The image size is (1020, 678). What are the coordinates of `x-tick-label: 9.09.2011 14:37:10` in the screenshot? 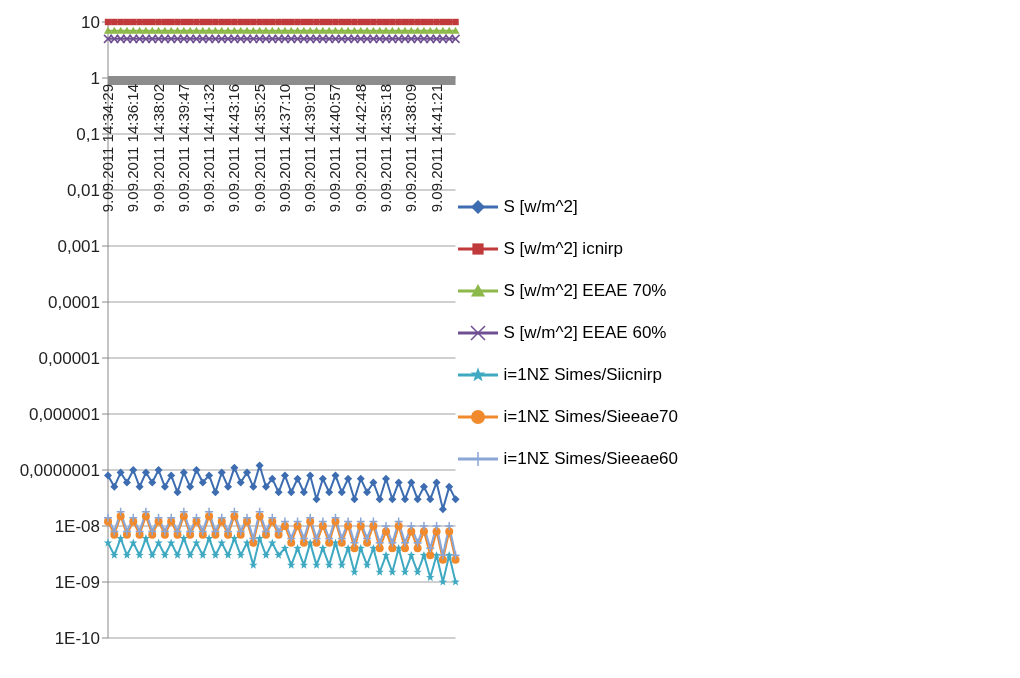 It's located at (284, 148).